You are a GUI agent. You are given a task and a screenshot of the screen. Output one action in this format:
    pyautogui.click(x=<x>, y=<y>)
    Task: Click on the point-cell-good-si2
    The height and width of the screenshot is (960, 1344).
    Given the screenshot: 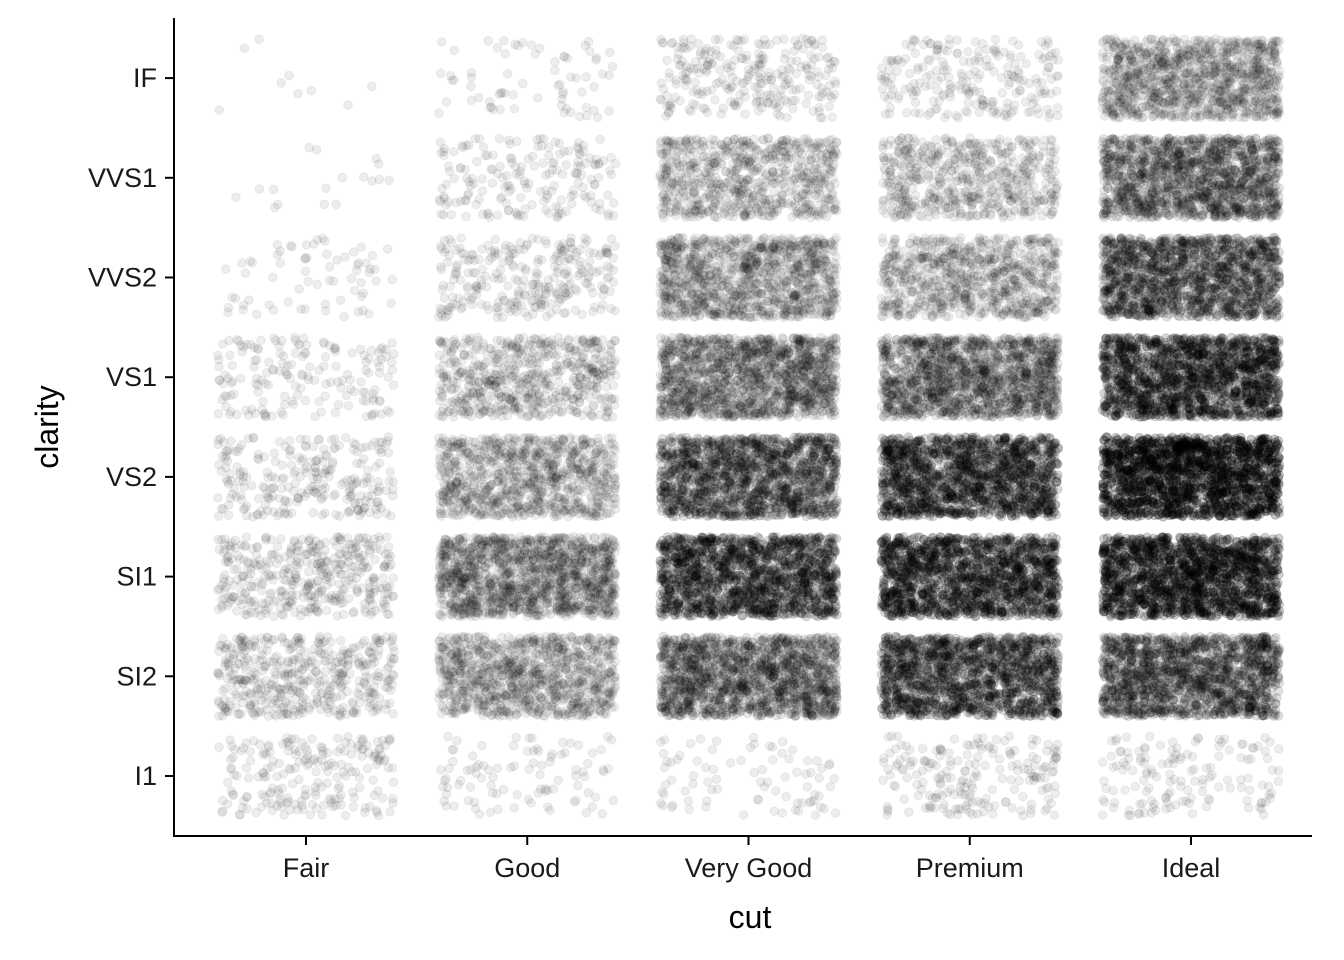 What is the action you would take?
    pyautogui.click(x=527, y=676)
    